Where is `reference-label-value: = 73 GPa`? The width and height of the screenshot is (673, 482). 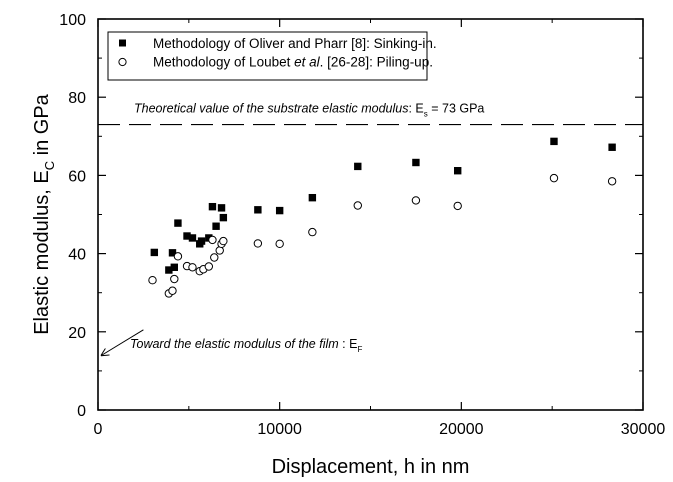 reference-label-value: = 73 GPa is located at coordinates (456, 109).